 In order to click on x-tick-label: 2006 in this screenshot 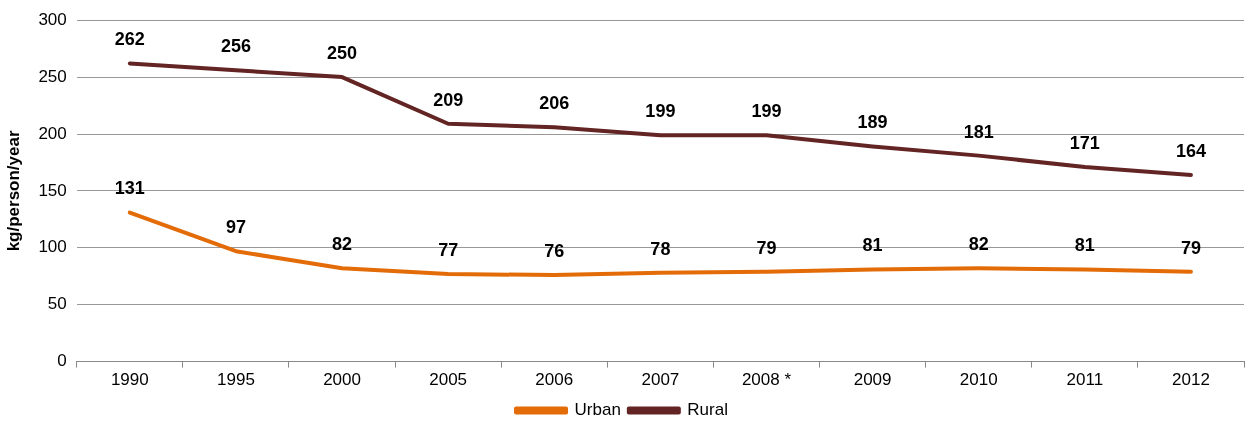, I will do `click(554, 380)`.